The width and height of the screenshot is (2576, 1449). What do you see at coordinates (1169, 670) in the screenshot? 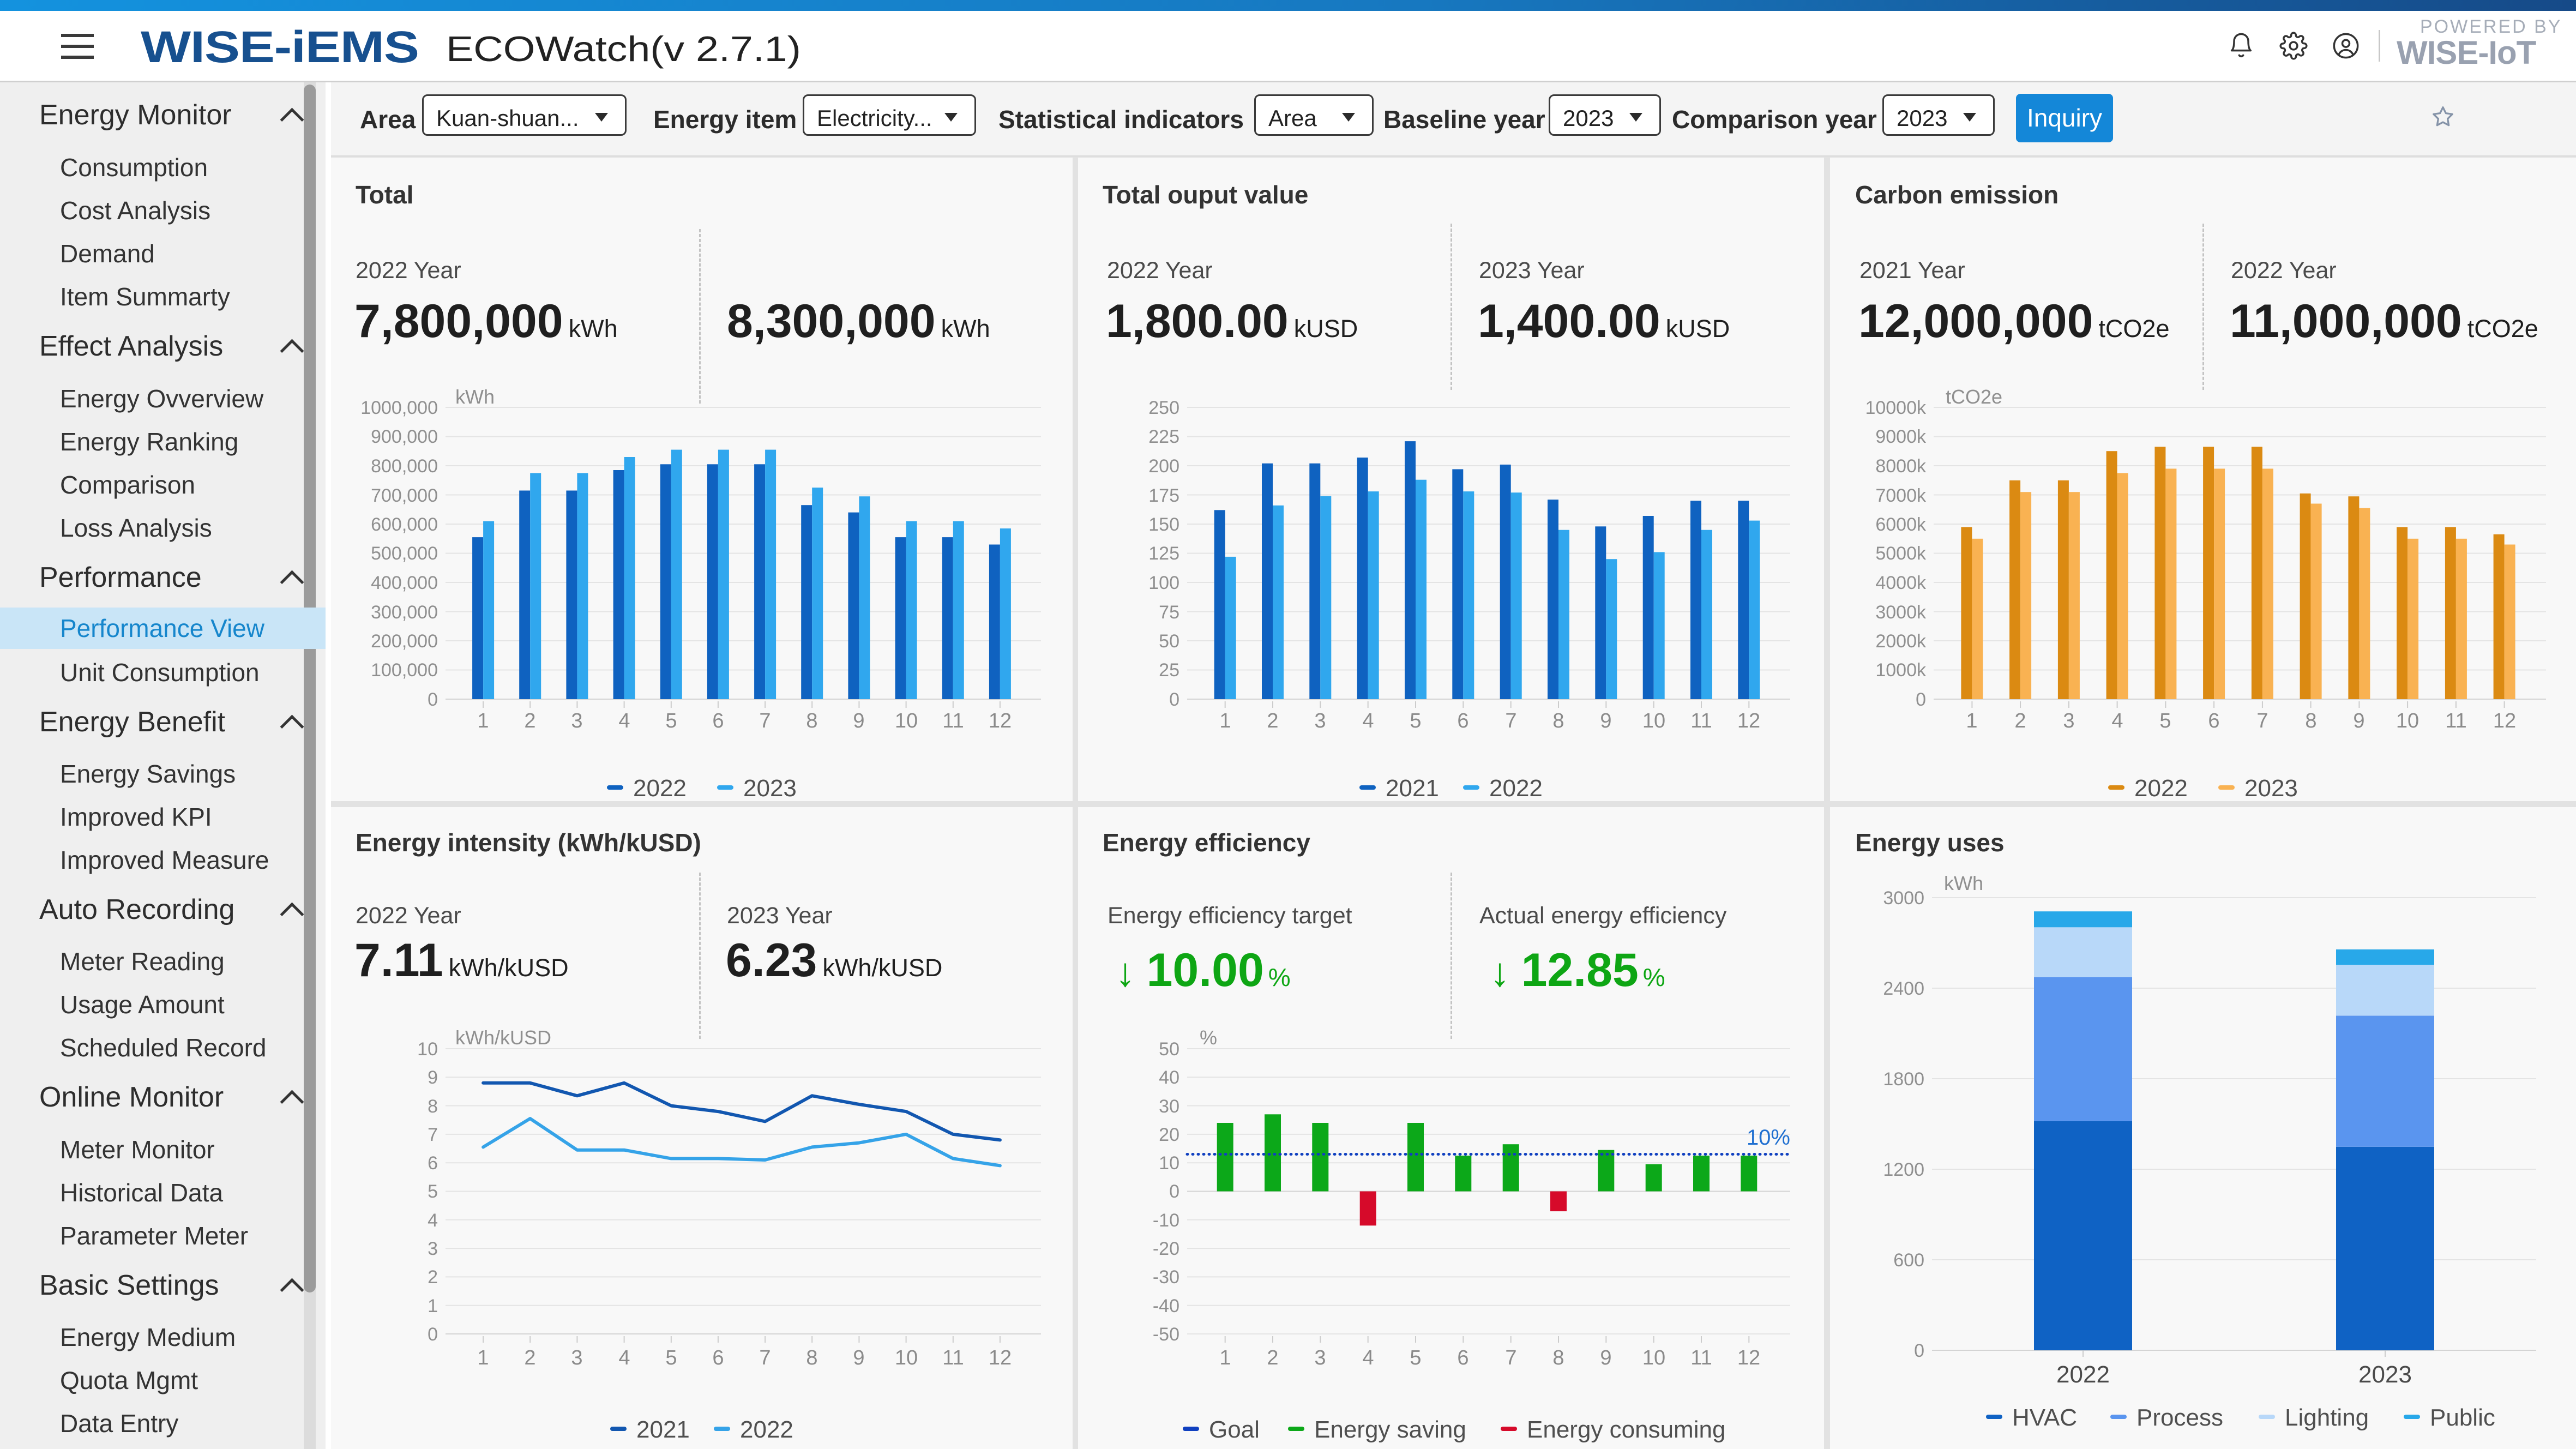
I see `svg-text: 25` at bounding box center [1169, 670].